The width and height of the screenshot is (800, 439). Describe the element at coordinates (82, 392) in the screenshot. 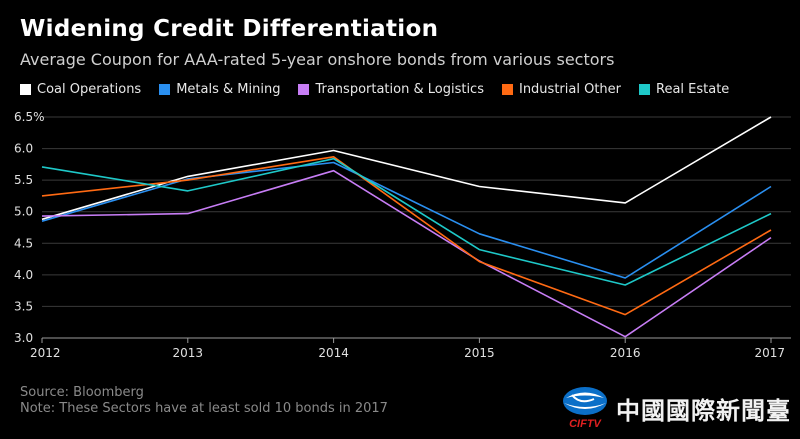

I see `source-note: Source: Bloomberg` at that location.